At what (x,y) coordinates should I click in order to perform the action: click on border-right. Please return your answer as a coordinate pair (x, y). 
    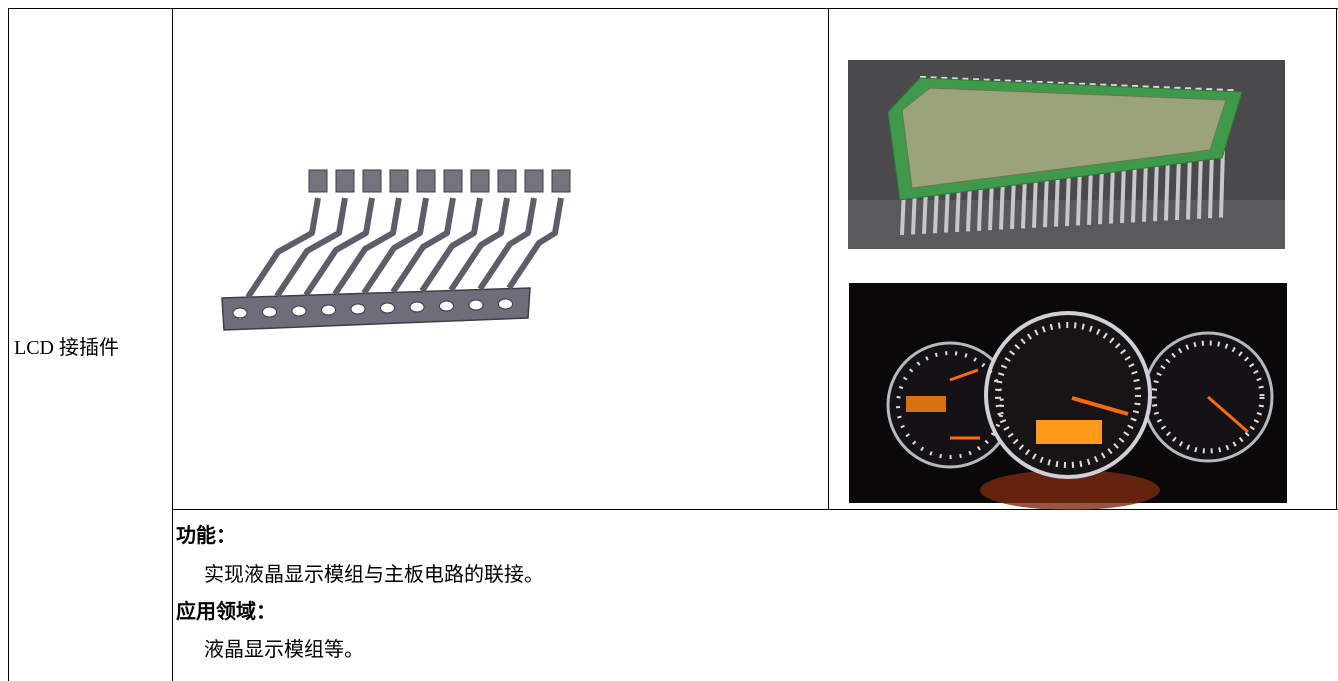
    Looking at the image, I should click on (1336, 259).